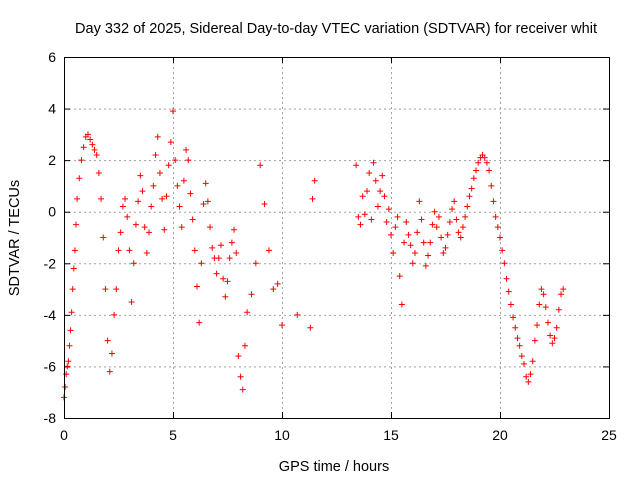  Describe the element at coordinates (52, 57) in the screenshot. I see `y-tick-label-6: 6` at that location.